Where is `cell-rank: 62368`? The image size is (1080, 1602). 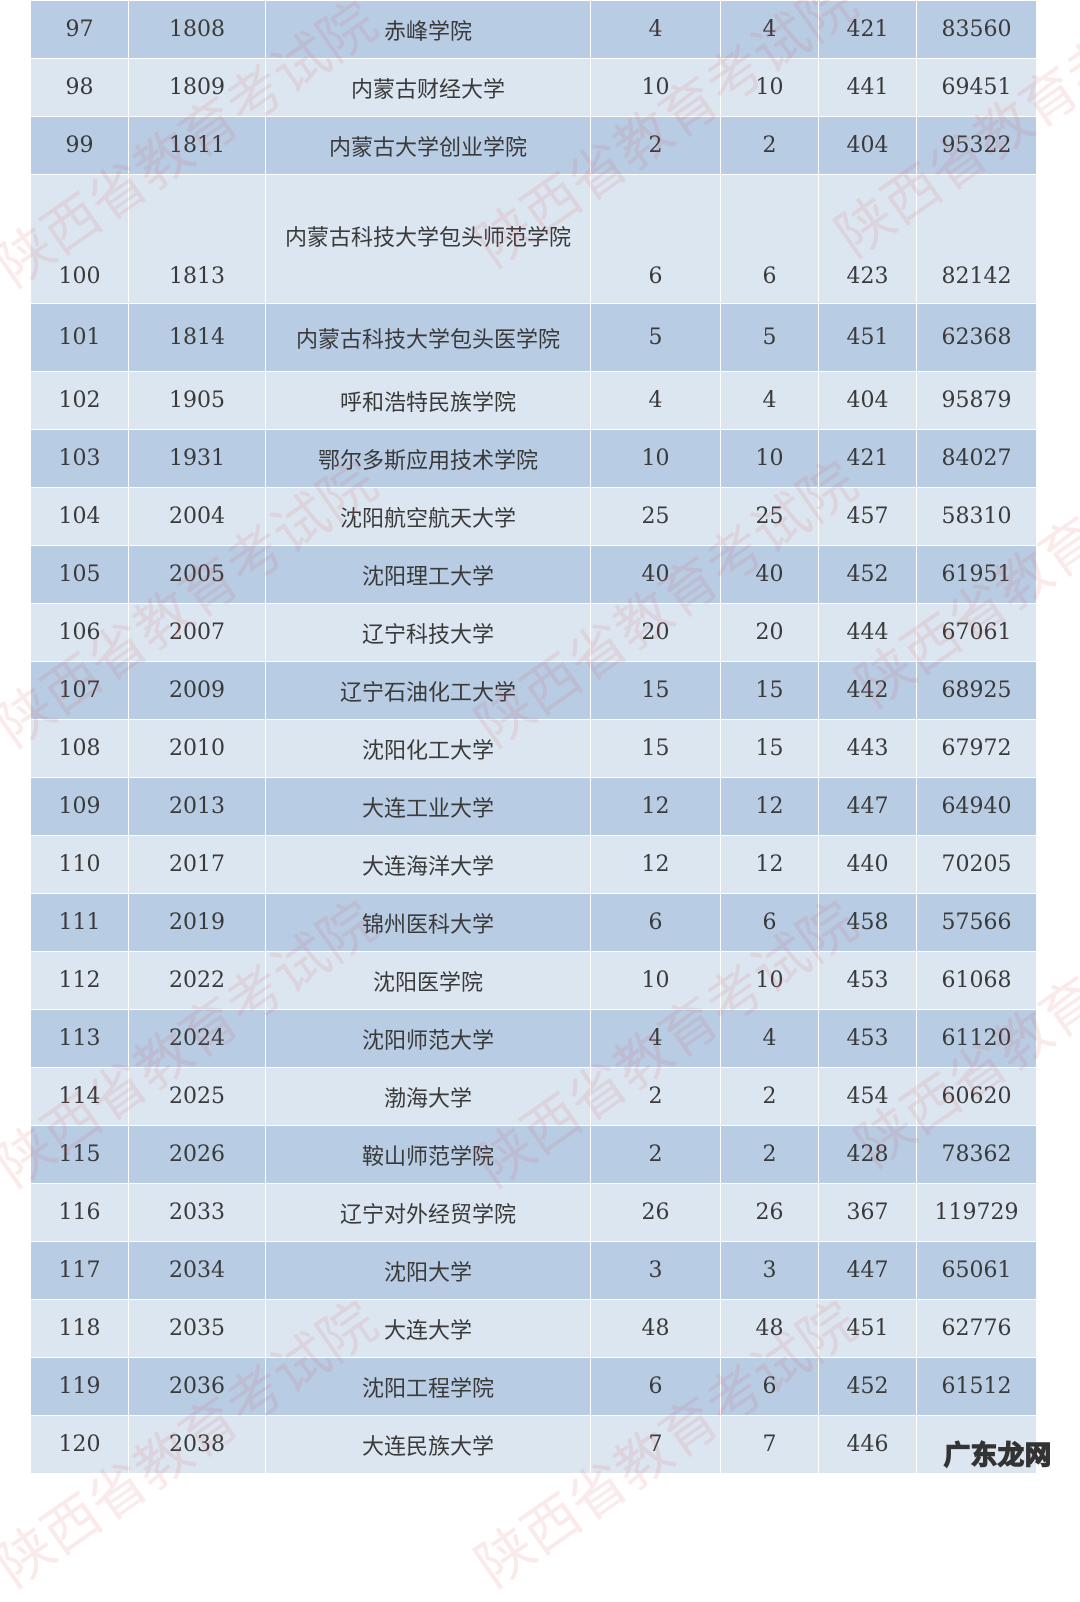 cell-rank: 62368 is located at coordinates (976, 337).